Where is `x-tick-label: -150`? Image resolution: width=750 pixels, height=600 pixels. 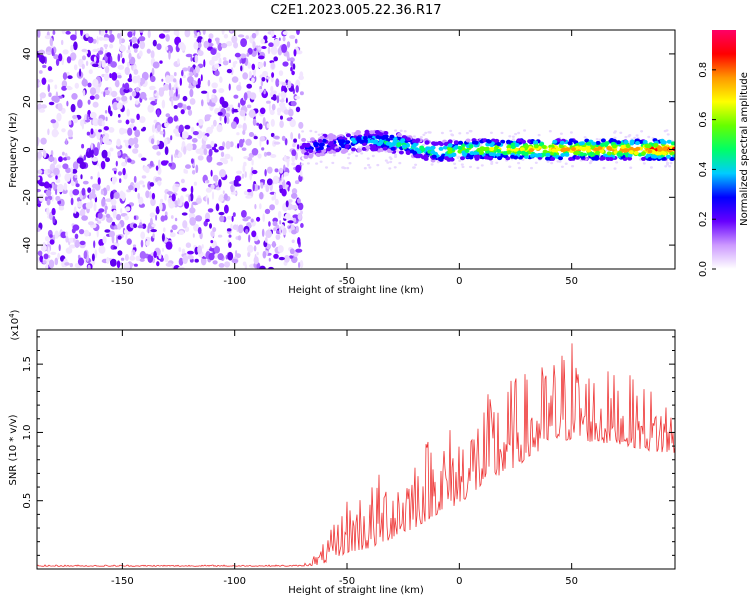
x-tick-label: -150 is located at coordinates (122, 581).